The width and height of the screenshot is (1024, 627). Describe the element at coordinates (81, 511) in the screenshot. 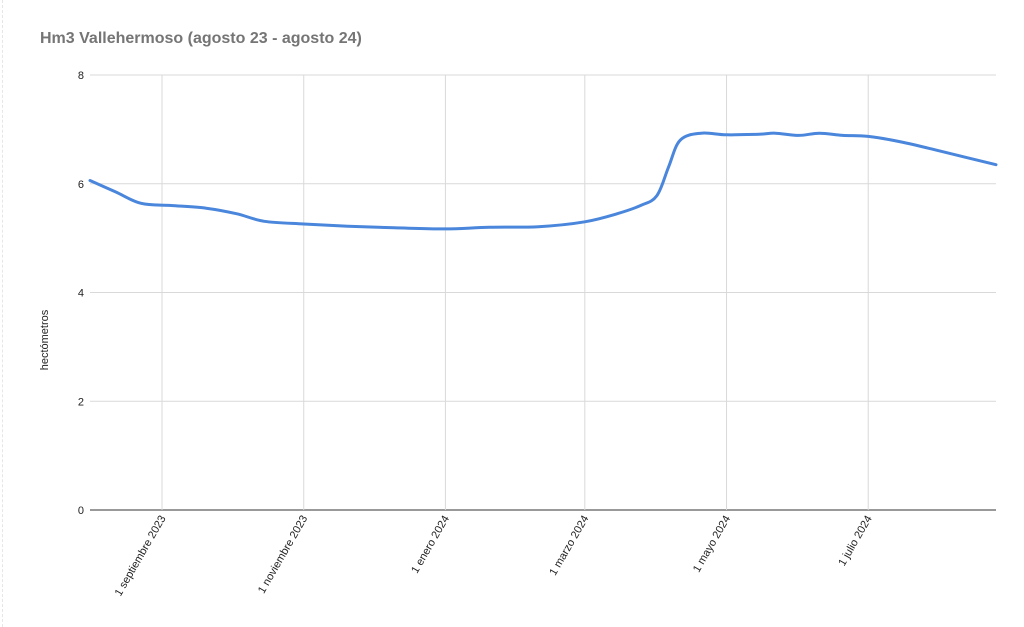

I see `y-tick-label: 0` at that location.